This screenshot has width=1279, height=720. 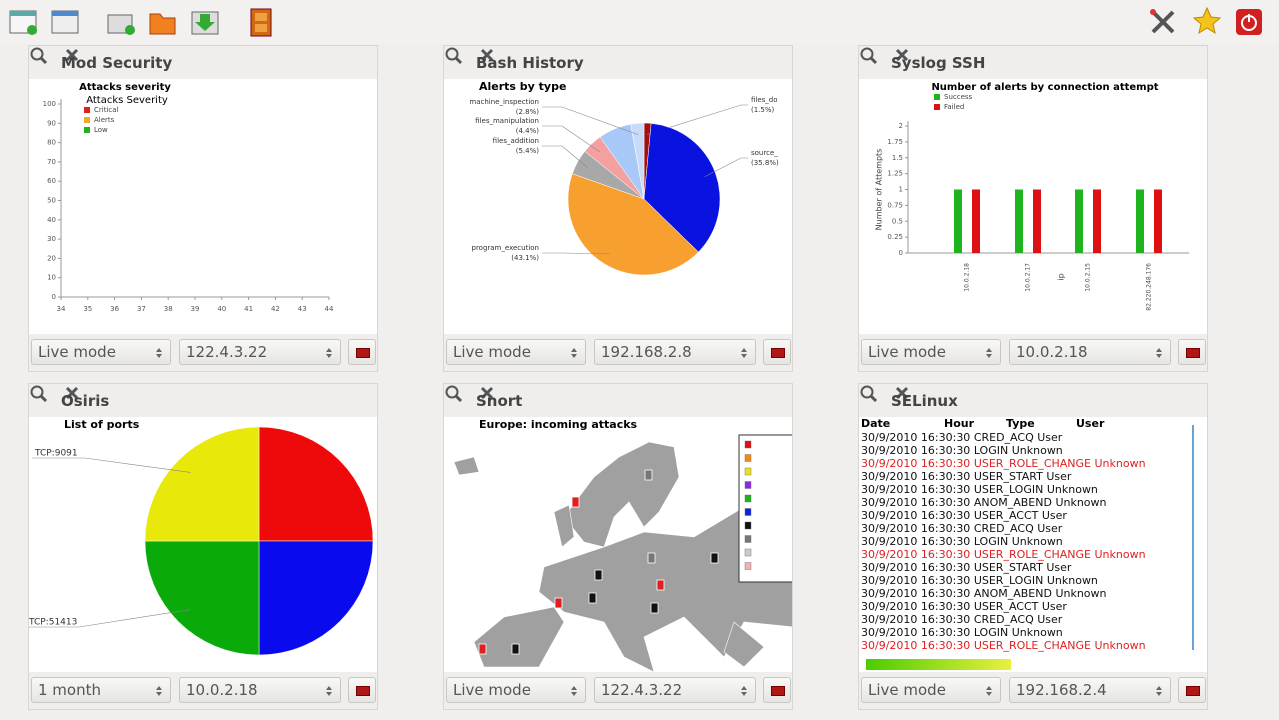 I want to click on icon-star, so click(x=1207, y=20).